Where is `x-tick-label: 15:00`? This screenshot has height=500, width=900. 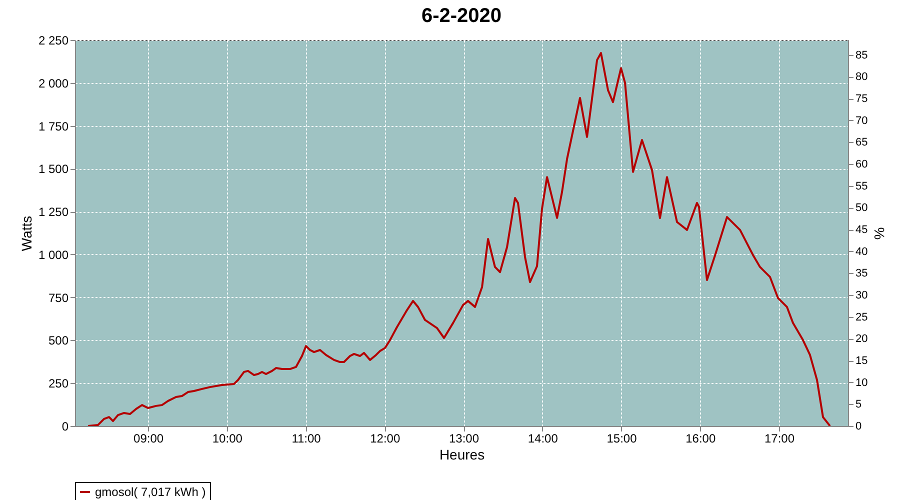 x-tick-label: 15:00 is located at coordinates (622, 439).